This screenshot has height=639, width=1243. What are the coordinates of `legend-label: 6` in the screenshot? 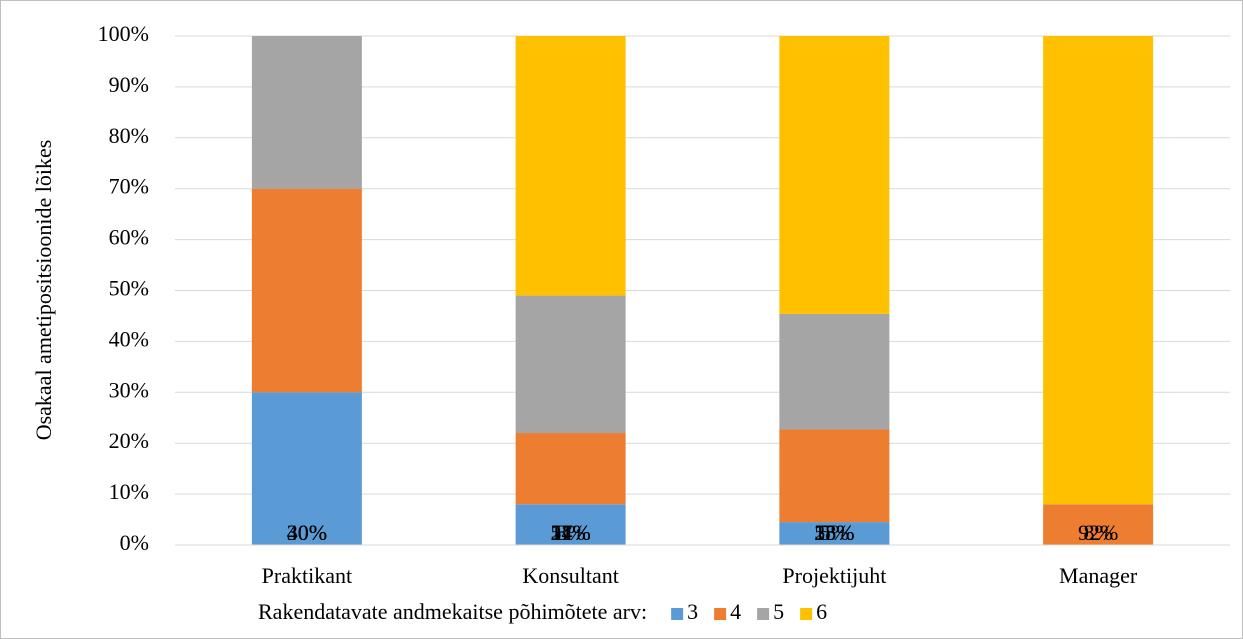 It's located at (821, 611).